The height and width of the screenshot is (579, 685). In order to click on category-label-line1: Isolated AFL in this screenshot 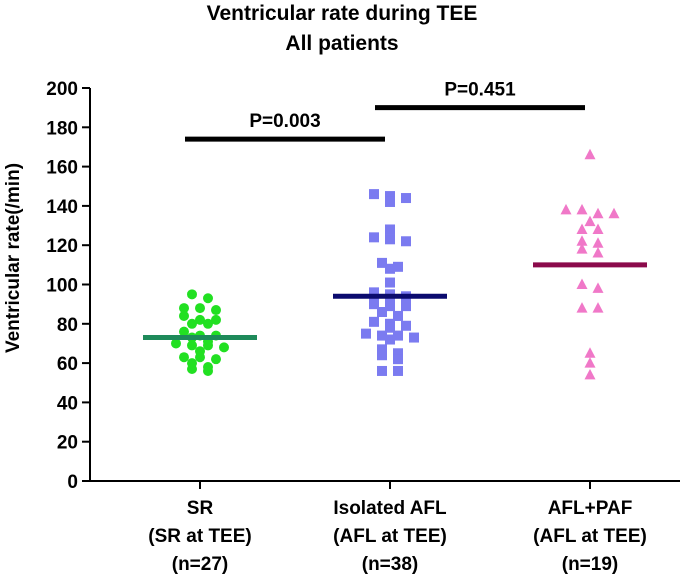, I will do `click(390, 508)`.